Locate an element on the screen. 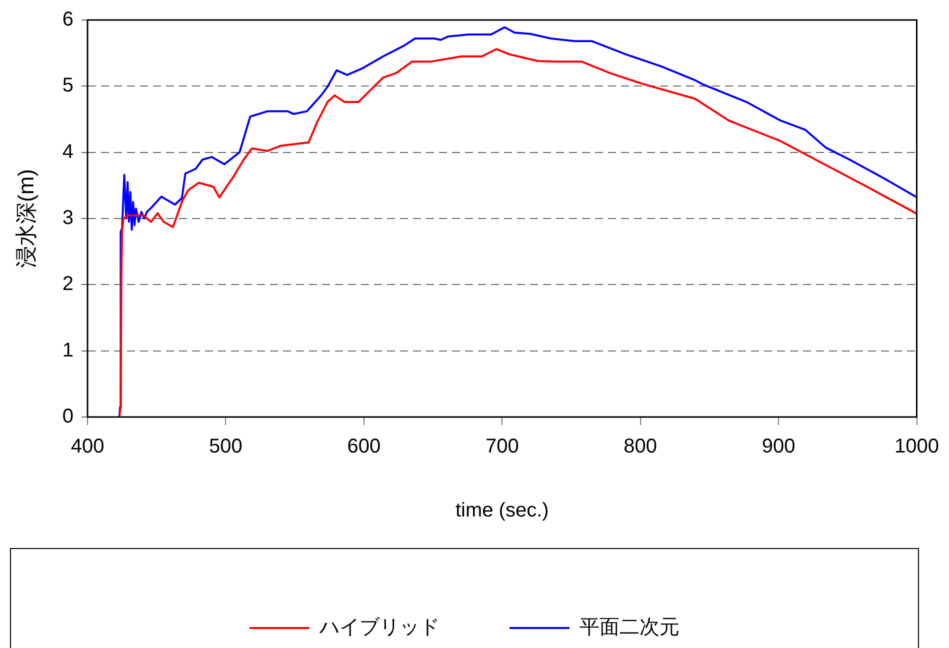 Image resolution: width=949 pixels, height=648 pixels. y-tick-label: 4 is located at coordinates (68, 151).